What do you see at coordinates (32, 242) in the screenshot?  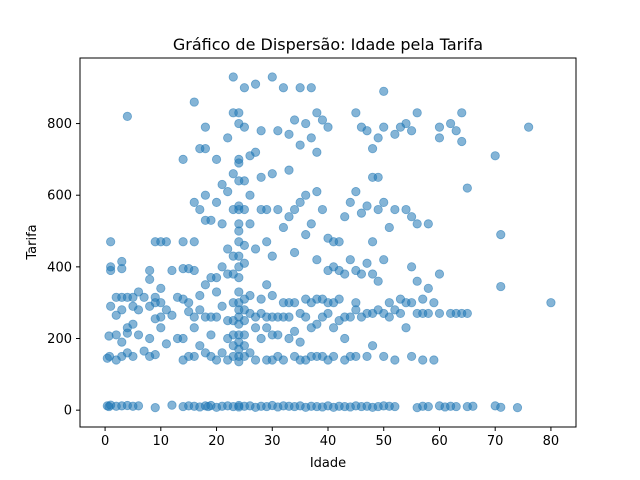 I see `y-axis-label: Tarifa` at bounding box center [32, 242].